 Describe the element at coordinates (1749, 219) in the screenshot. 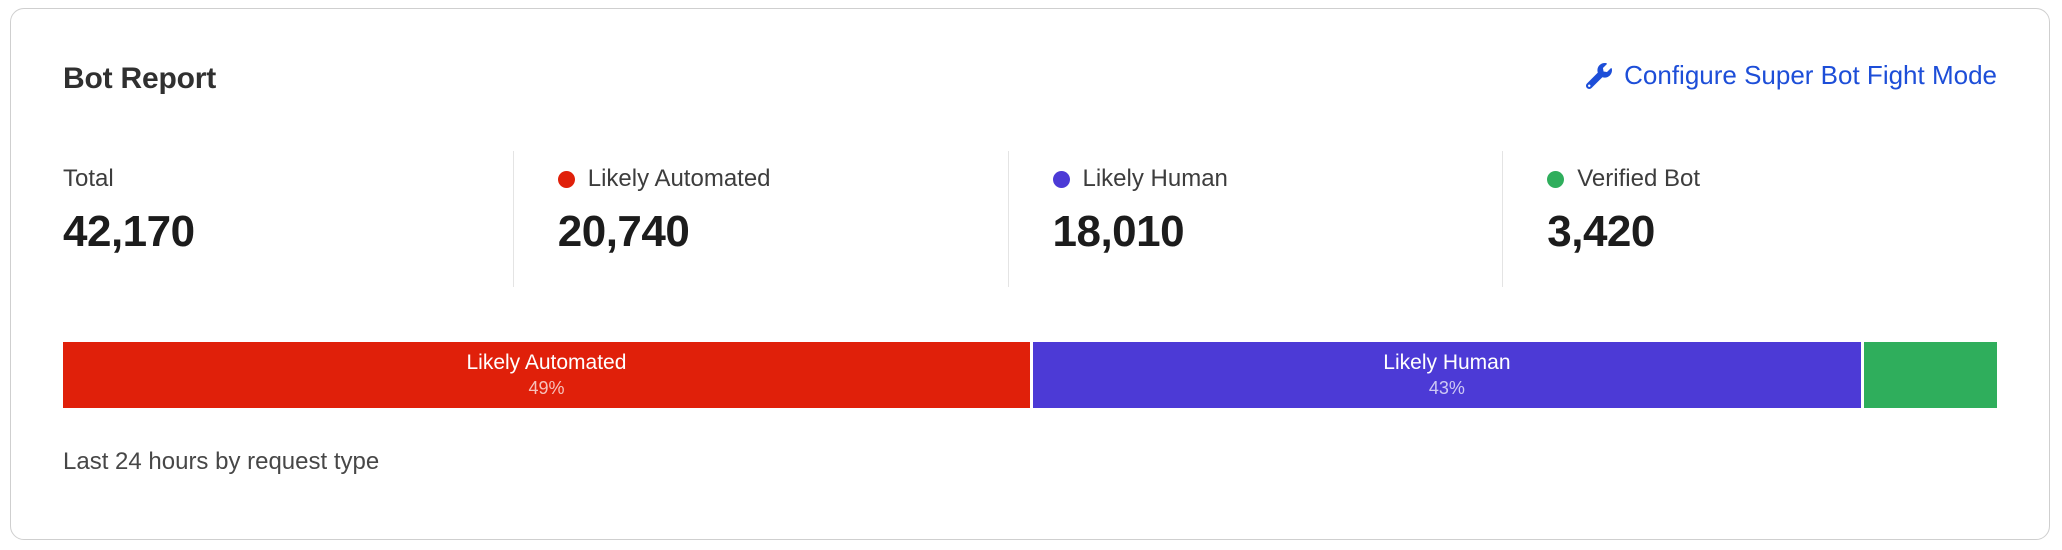

I see `stat-verified-bot: Verified Bot 3,420` at that location.